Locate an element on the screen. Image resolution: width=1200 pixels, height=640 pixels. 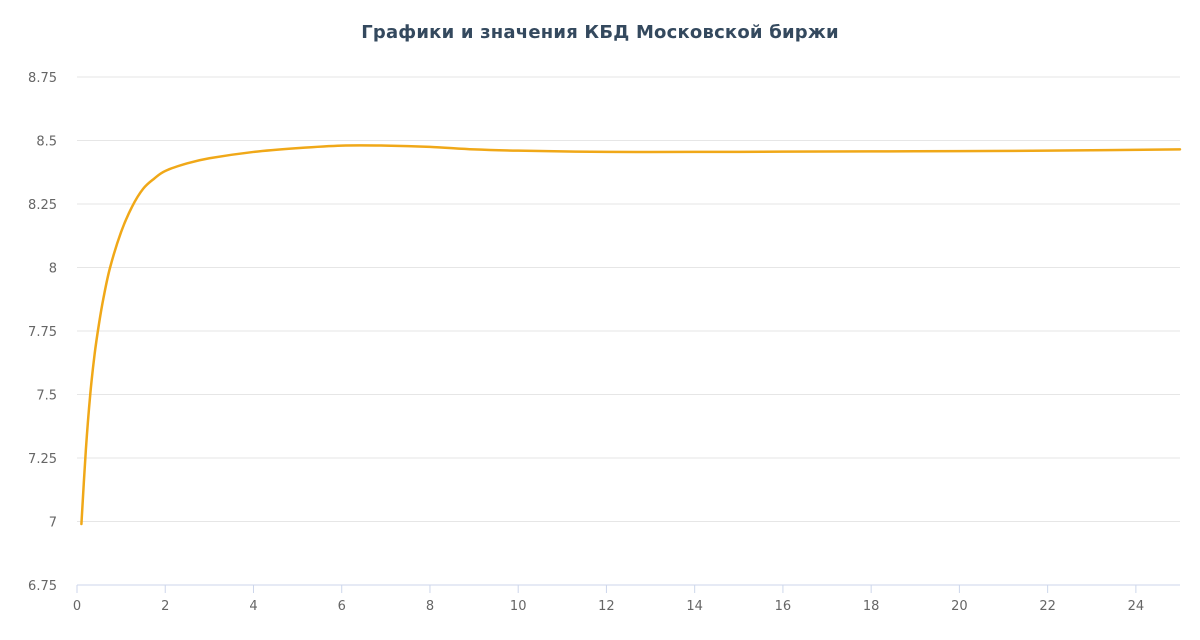
y-tick-label: 7 is located at coordinates (53, 523).